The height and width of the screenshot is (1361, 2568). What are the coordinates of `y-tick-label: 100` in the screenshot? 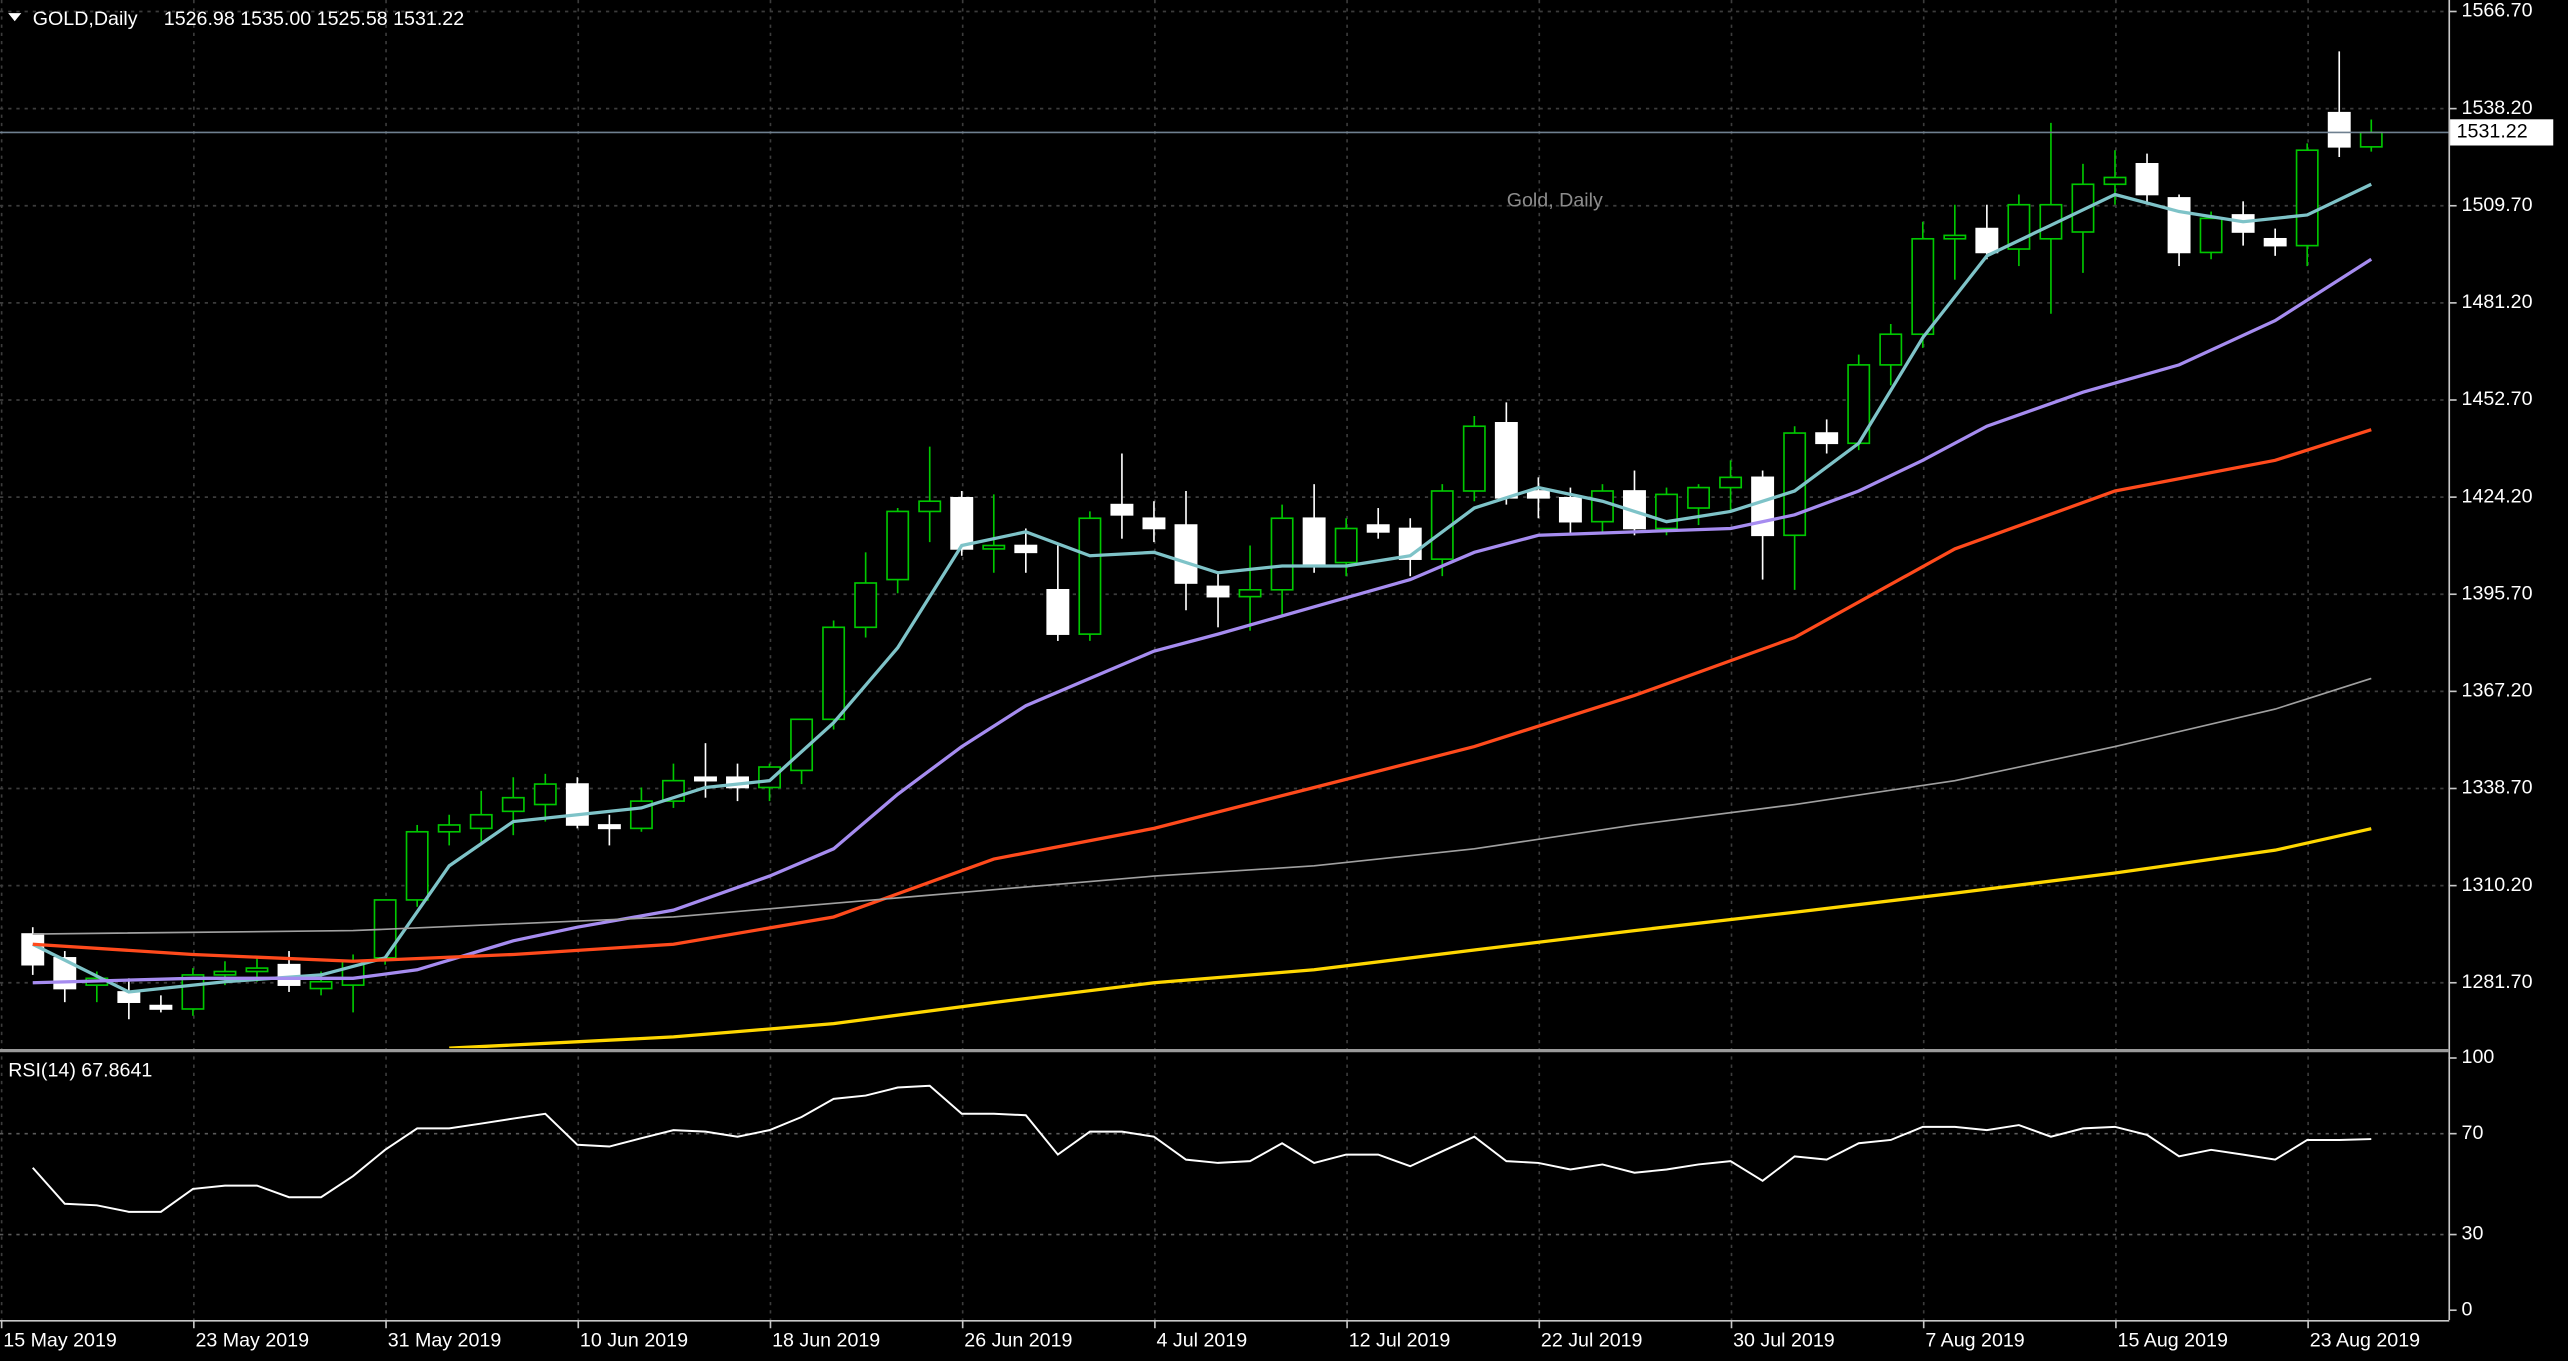 It's located at (2478, 1057).